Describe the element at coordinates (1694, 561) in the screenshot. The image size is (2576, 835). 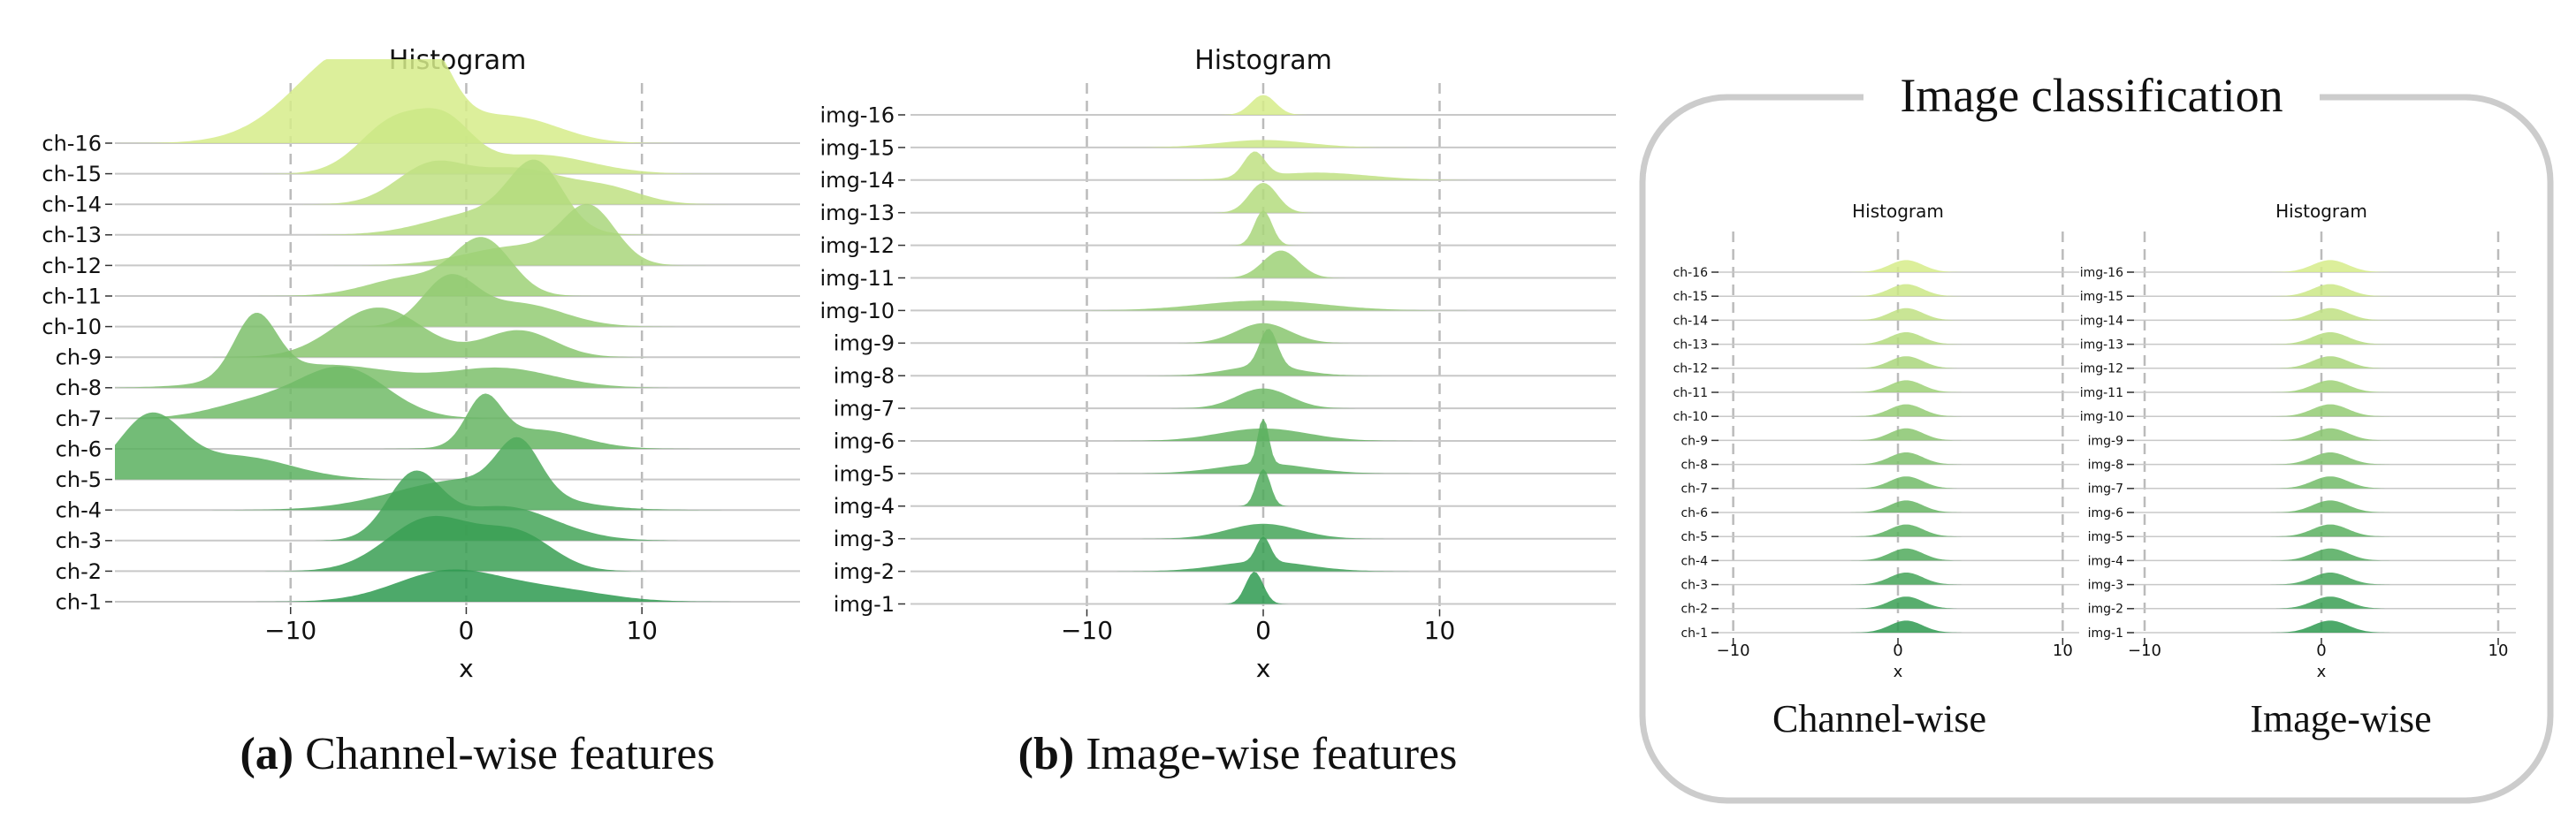
I see `chart-c1-row-label: ch-4` at that location.